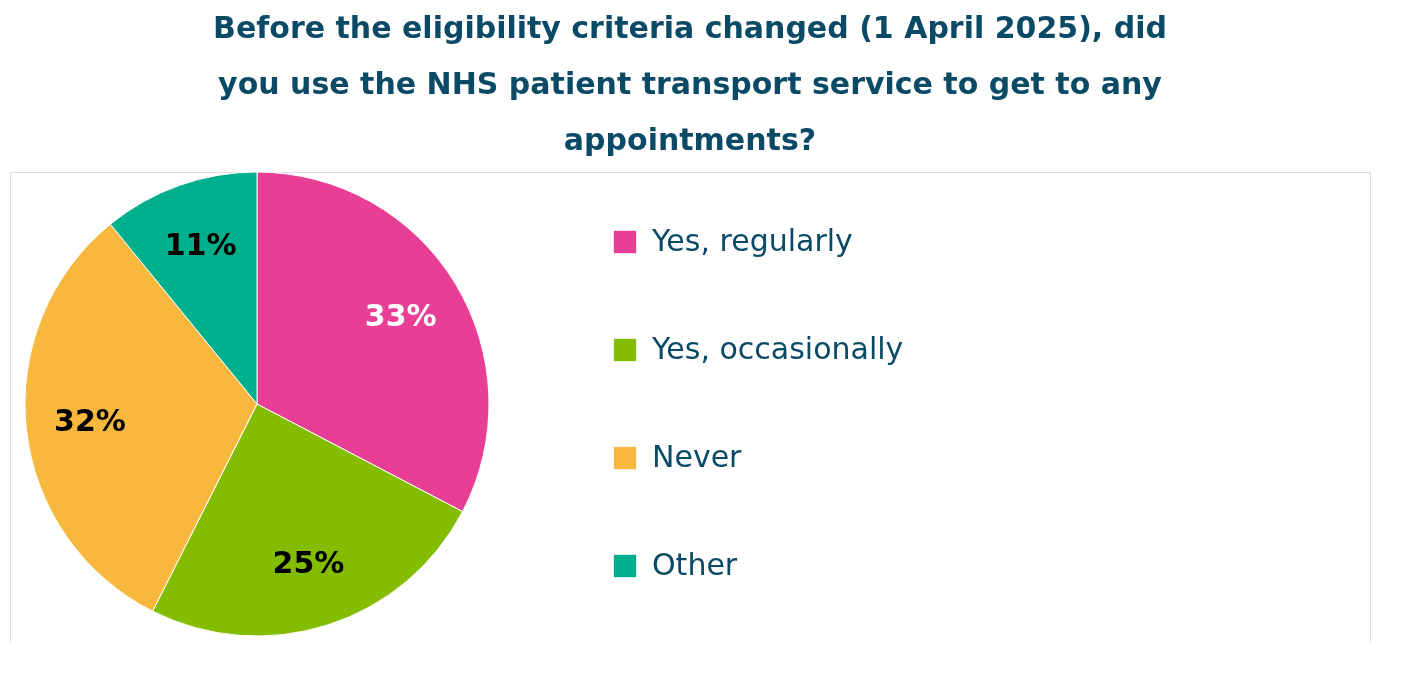 This screenshot has width=1405, height=684. I want to click on data-label: 32%, so click(90, 421).